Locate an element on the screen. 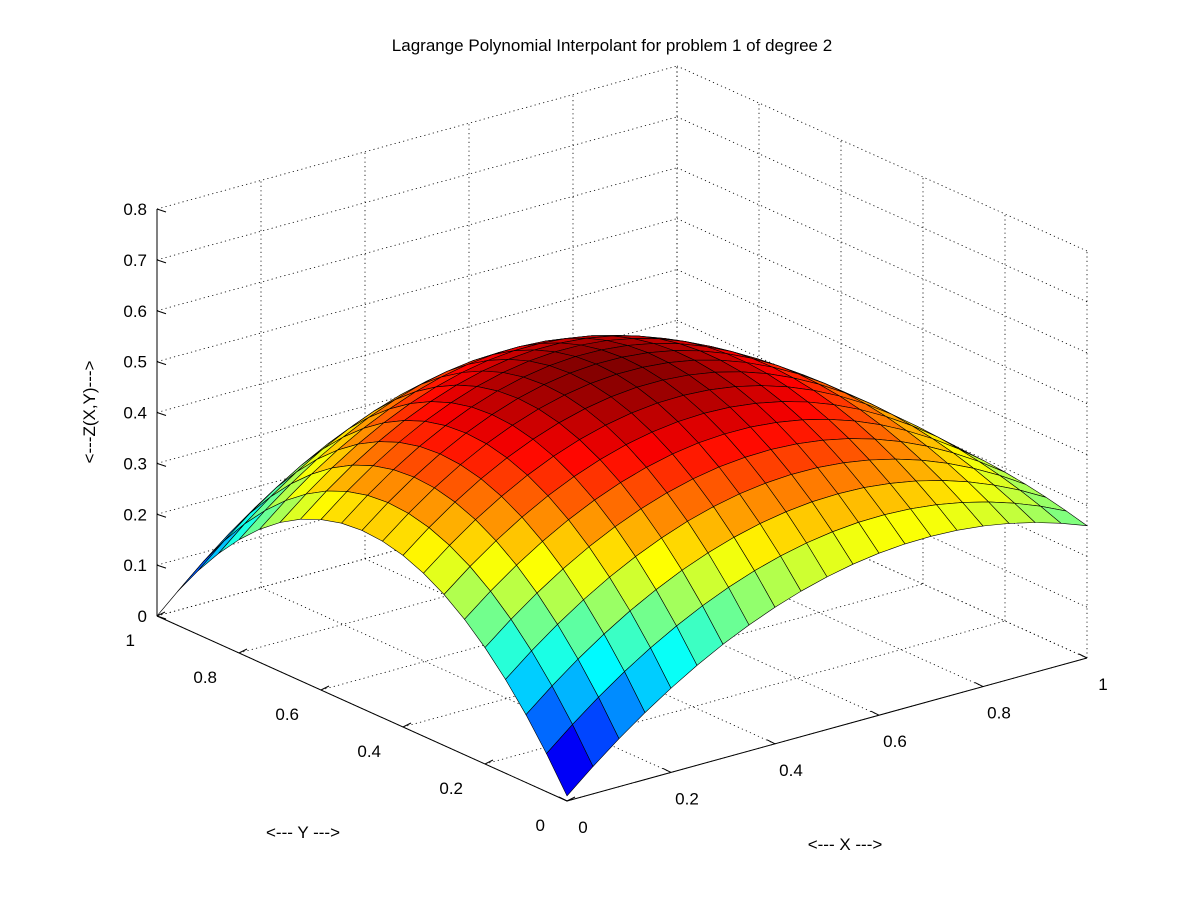 This screenshot has width=1200, height=901. y-tick-label: 0.8 is located at coordinates (205, 677).